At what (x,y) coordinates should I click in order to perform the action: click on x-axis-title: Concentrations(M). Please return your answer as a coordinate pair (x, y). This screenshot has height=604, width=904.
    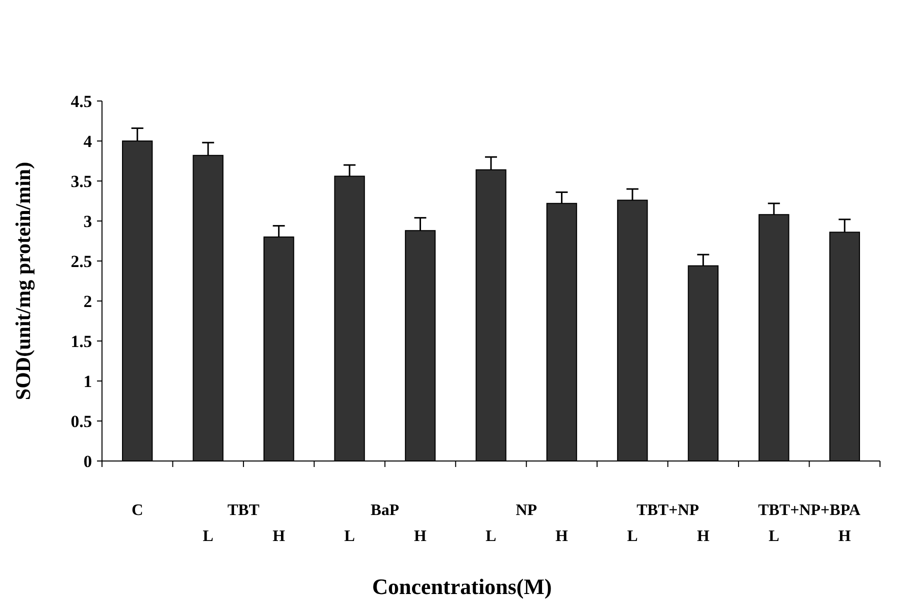
    Looking at the image, I should click on (462, 586).